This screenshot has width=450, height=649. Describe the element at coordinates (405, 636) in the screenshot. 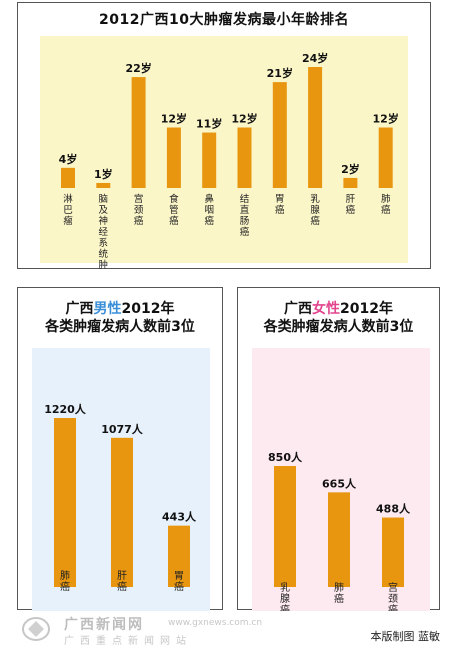

I see `credit-text: 本版制图 蓝敏` at that location.